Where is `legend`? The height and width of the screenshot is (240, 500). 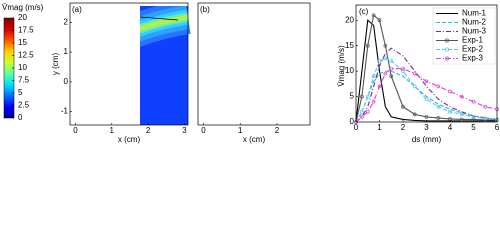
legend is located at coordinates (464, 36).